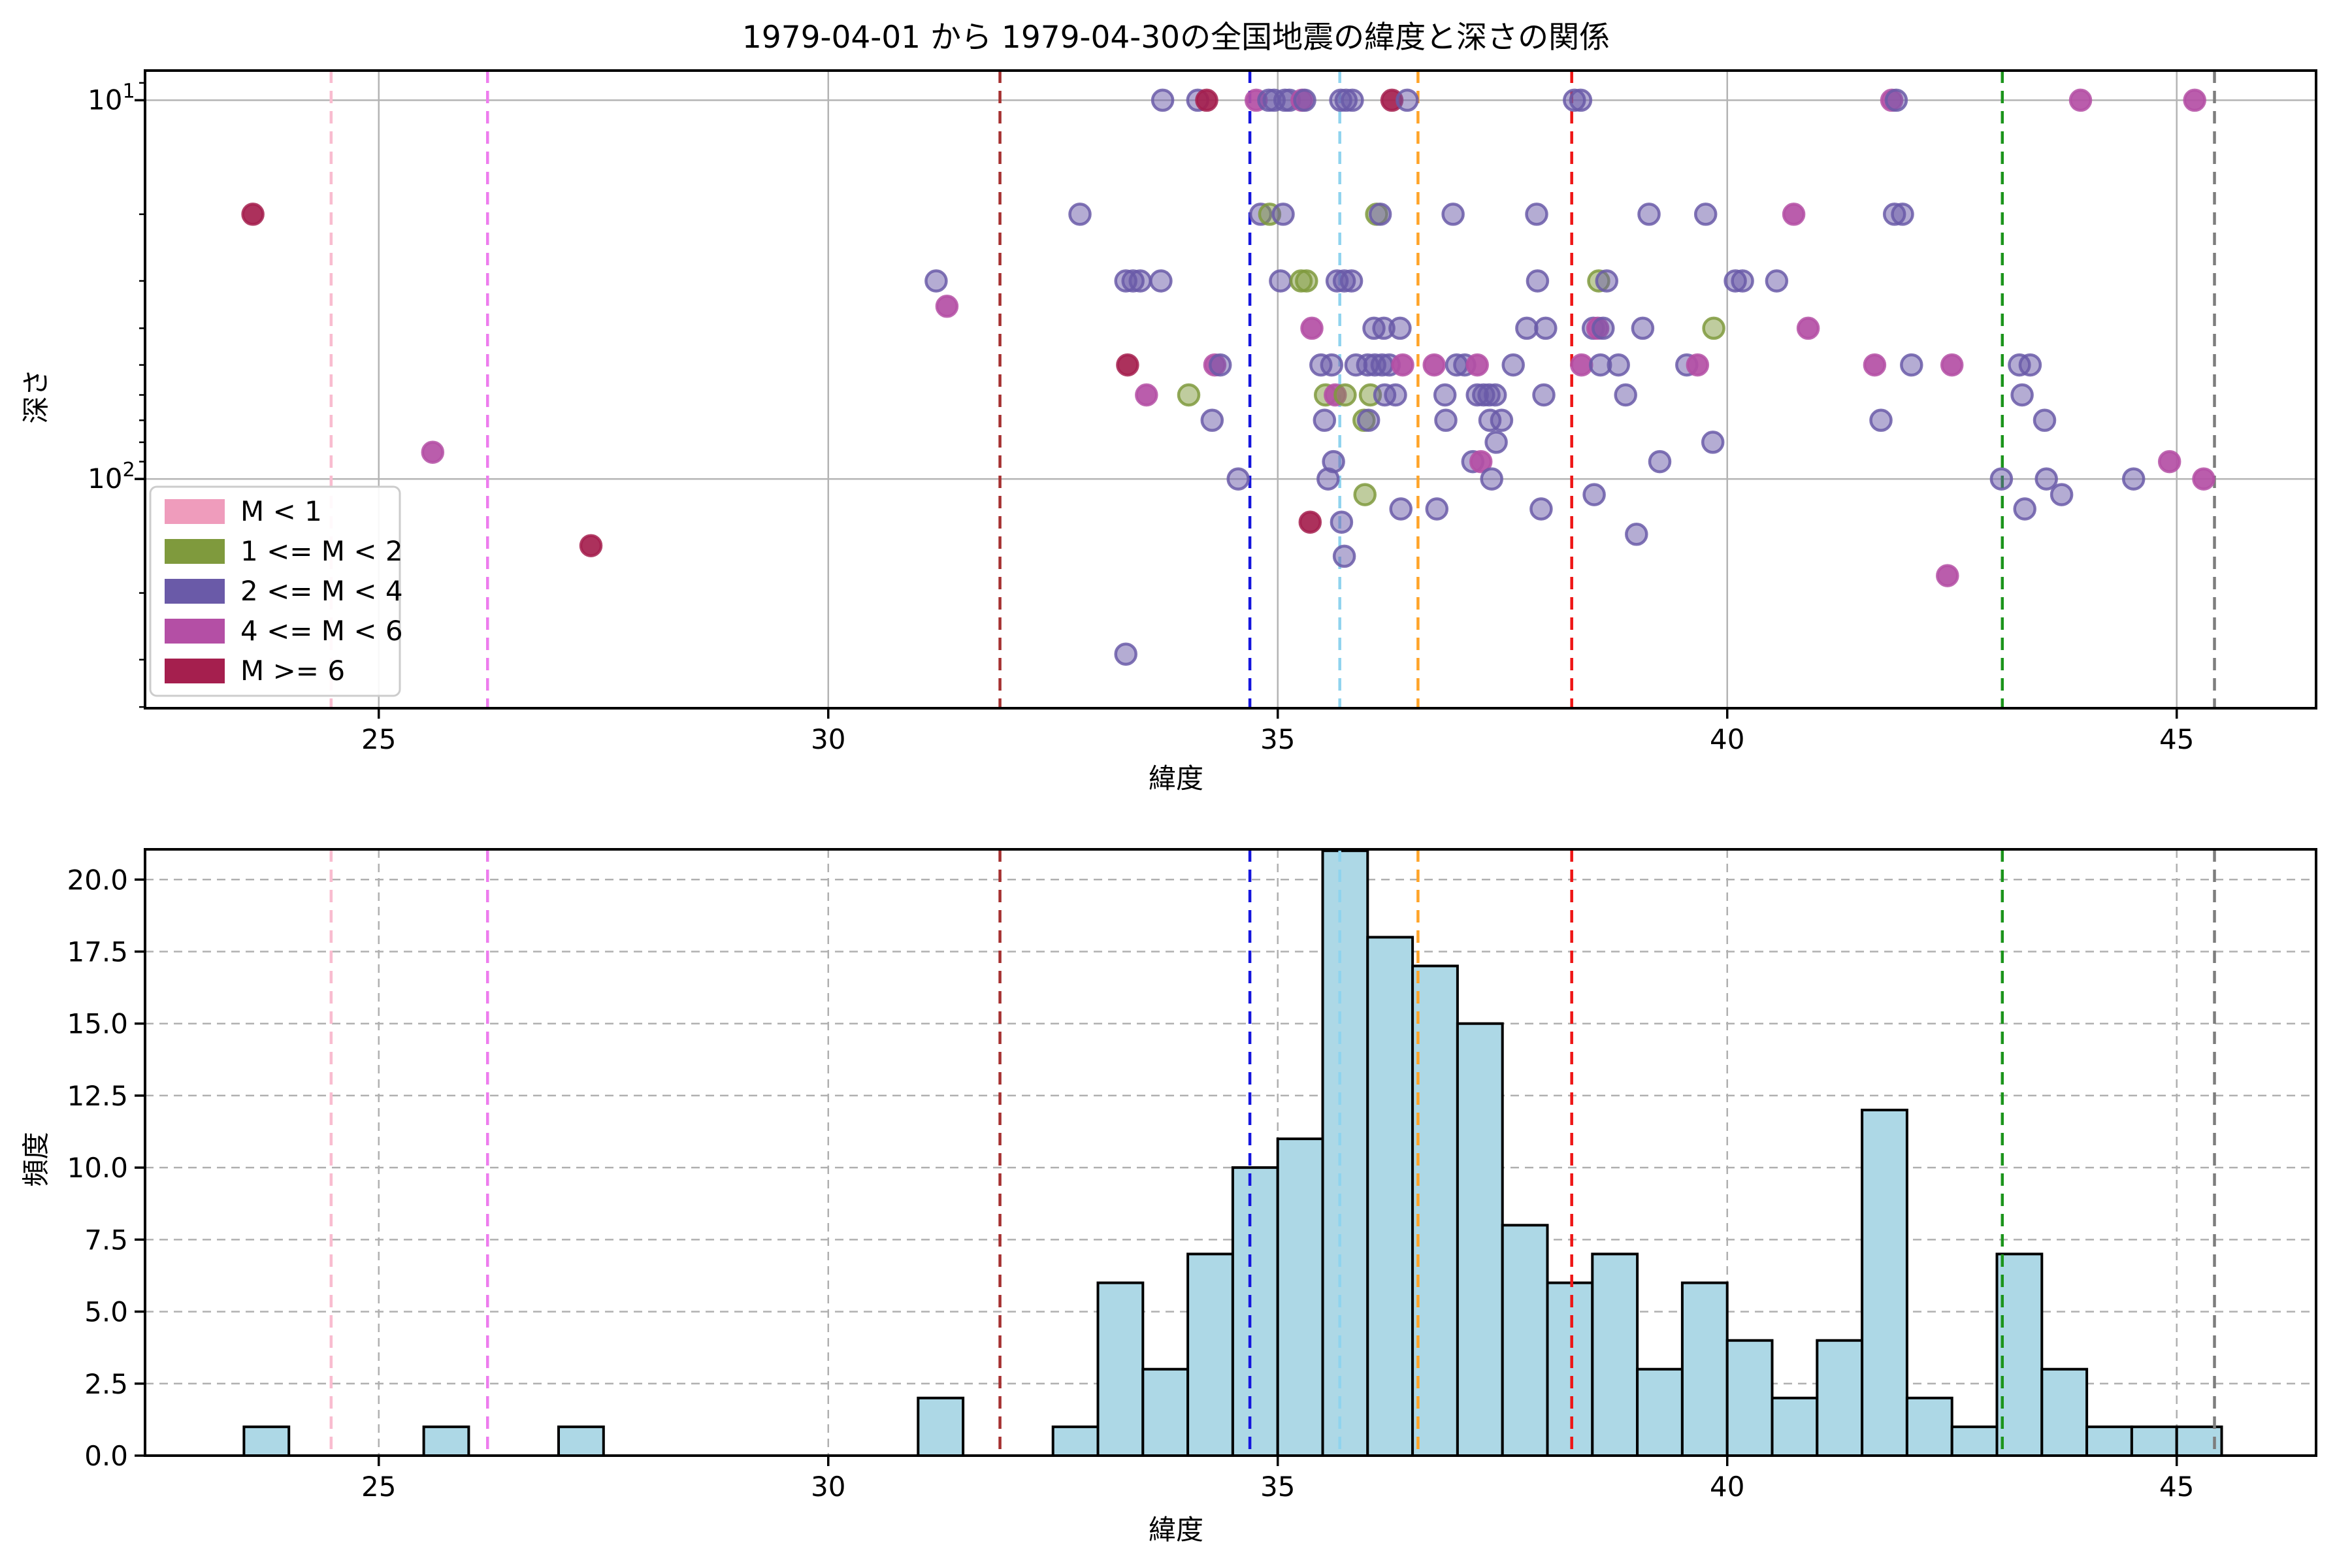 This screenshot has height=1568, width=2352. Describe the element at coordinates (284, 631) in the screenshot. I see `legend-entry: 4 <= M < 6` at that location.